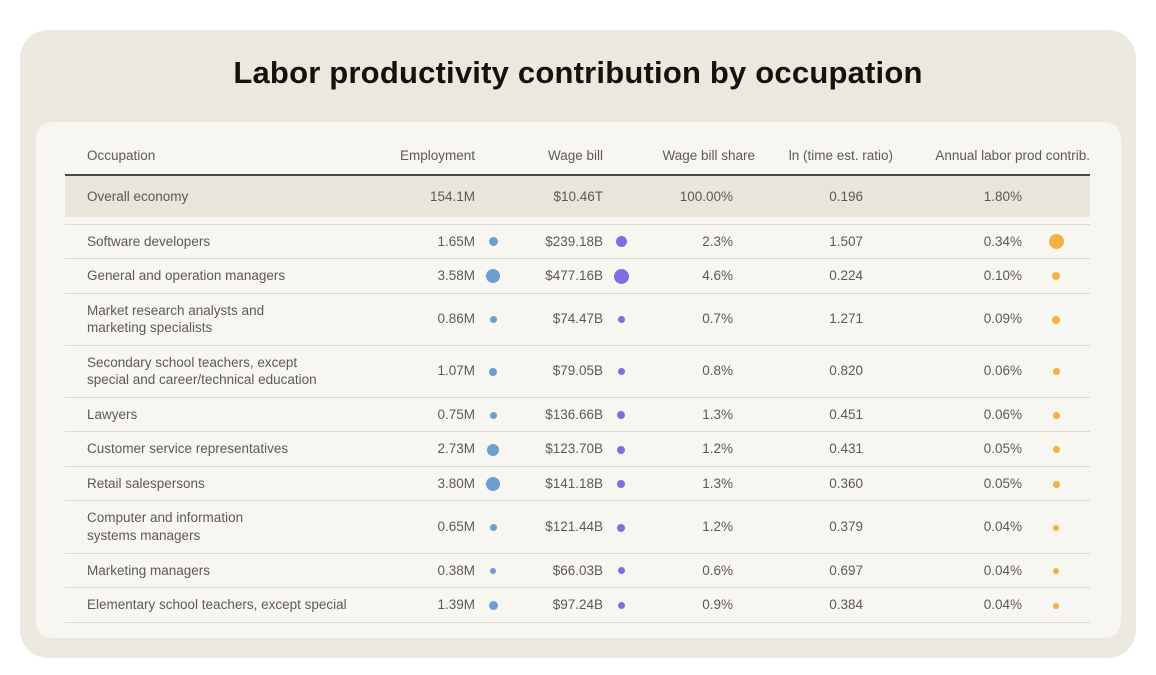  What do you see at coordinates (846, 527) in the screenshot?
I see `ln-ratio-value: 0.379` at bounding box center [846, 527].